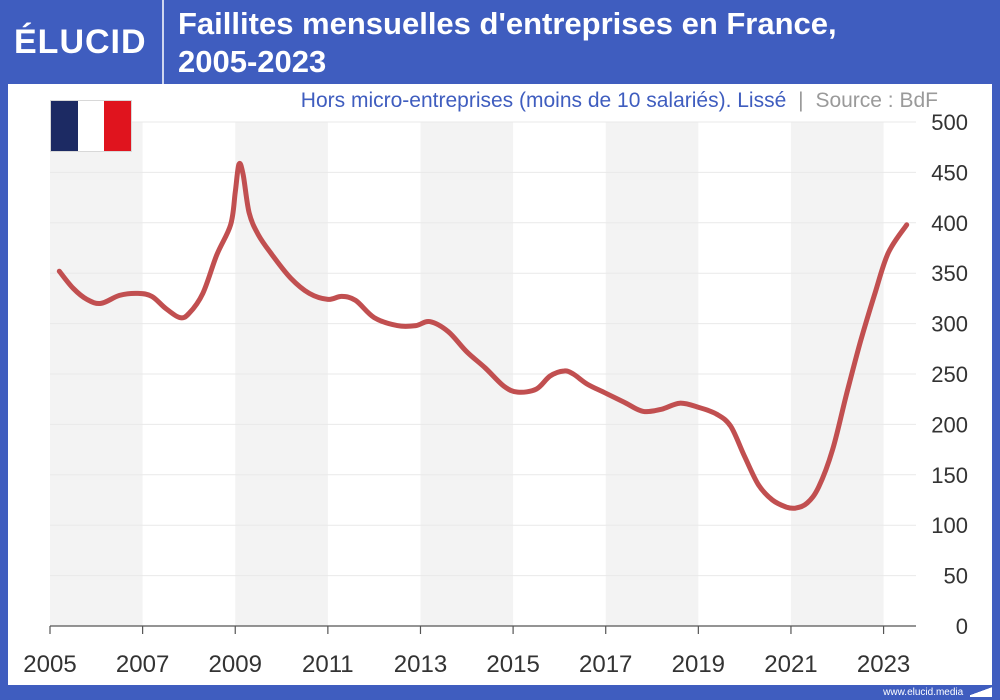 This screenshot has width=1000, height=700. I want to click on x-tick-label-2023: 2023, so click(883, 664).